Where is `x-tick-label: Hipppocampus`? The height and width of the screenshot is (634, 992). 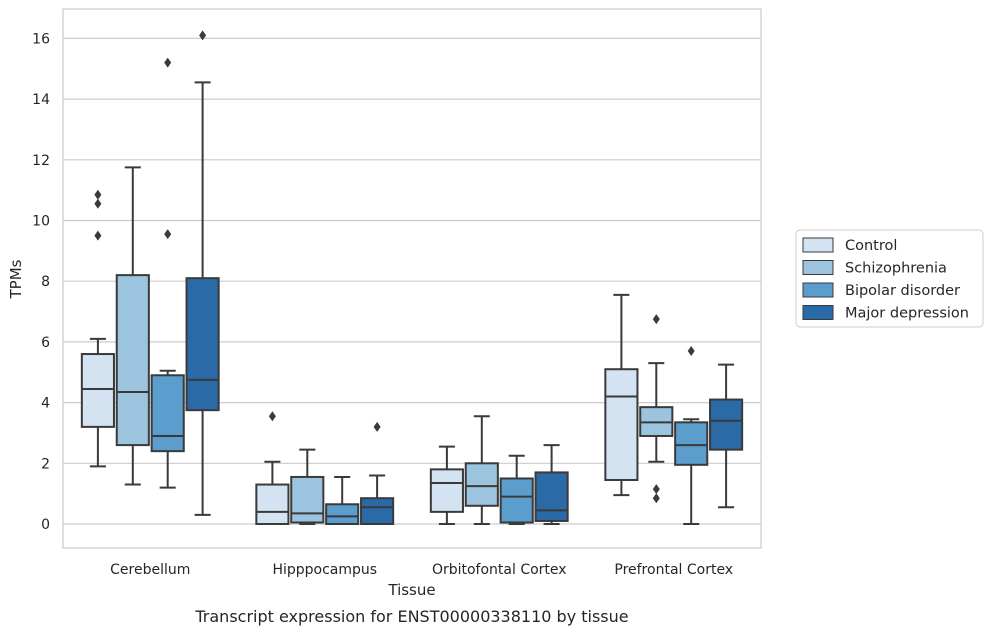 x-tick-label: Hipppocampus is located at coordinates (324, 570).